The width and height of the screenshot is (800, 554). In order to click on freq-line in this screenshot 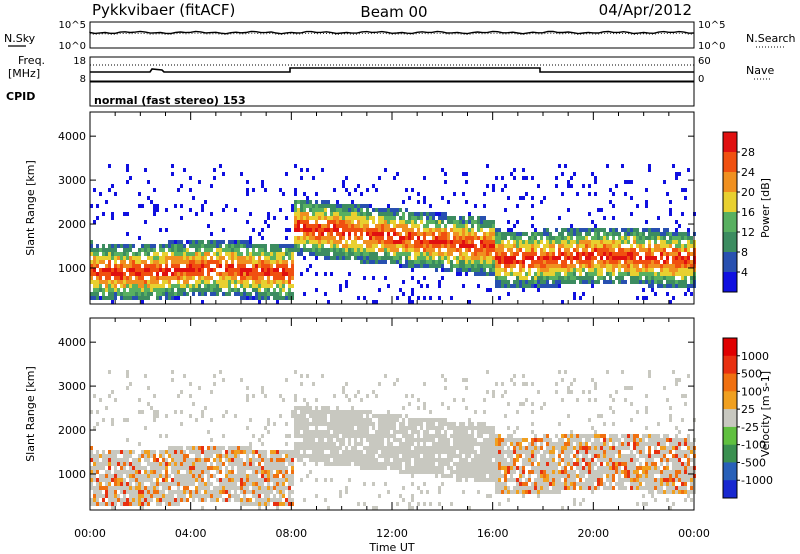, I will do `click(392, 70)`.